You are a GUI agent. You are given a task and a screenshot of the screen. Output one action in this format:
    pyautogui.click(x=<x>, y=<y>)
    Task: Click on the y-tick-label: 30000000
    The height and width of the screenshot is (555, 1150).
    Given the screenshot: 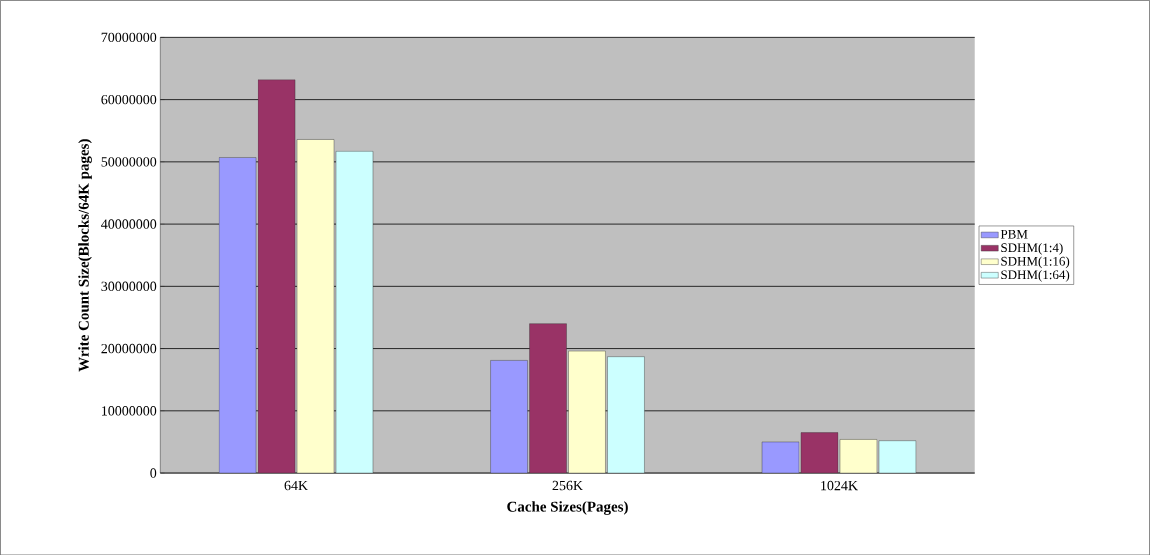 What is the action you would take?
    pyautogui.click(x=129, y=286)
    